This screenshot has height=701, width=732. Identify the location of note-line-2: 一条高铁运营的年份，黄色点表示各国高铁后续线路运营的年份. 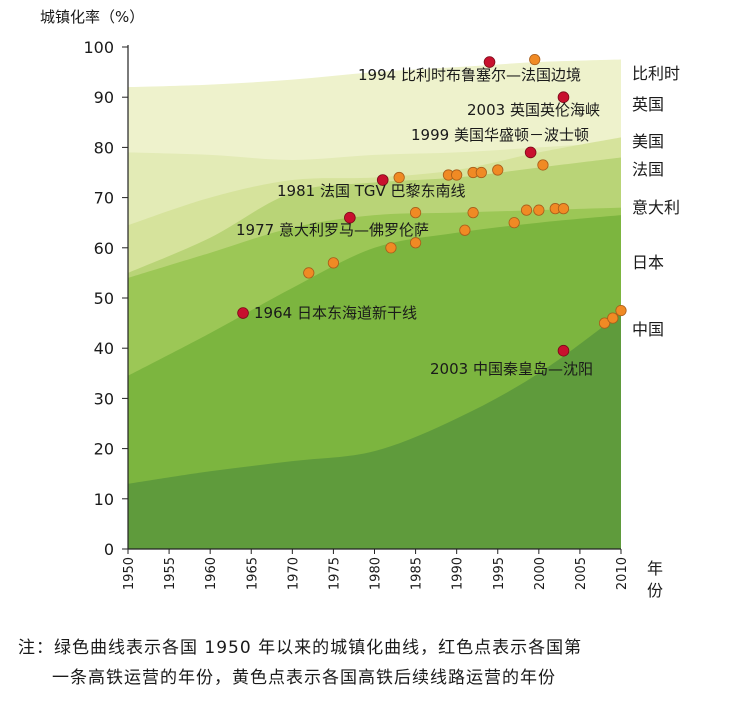
(304, 678).